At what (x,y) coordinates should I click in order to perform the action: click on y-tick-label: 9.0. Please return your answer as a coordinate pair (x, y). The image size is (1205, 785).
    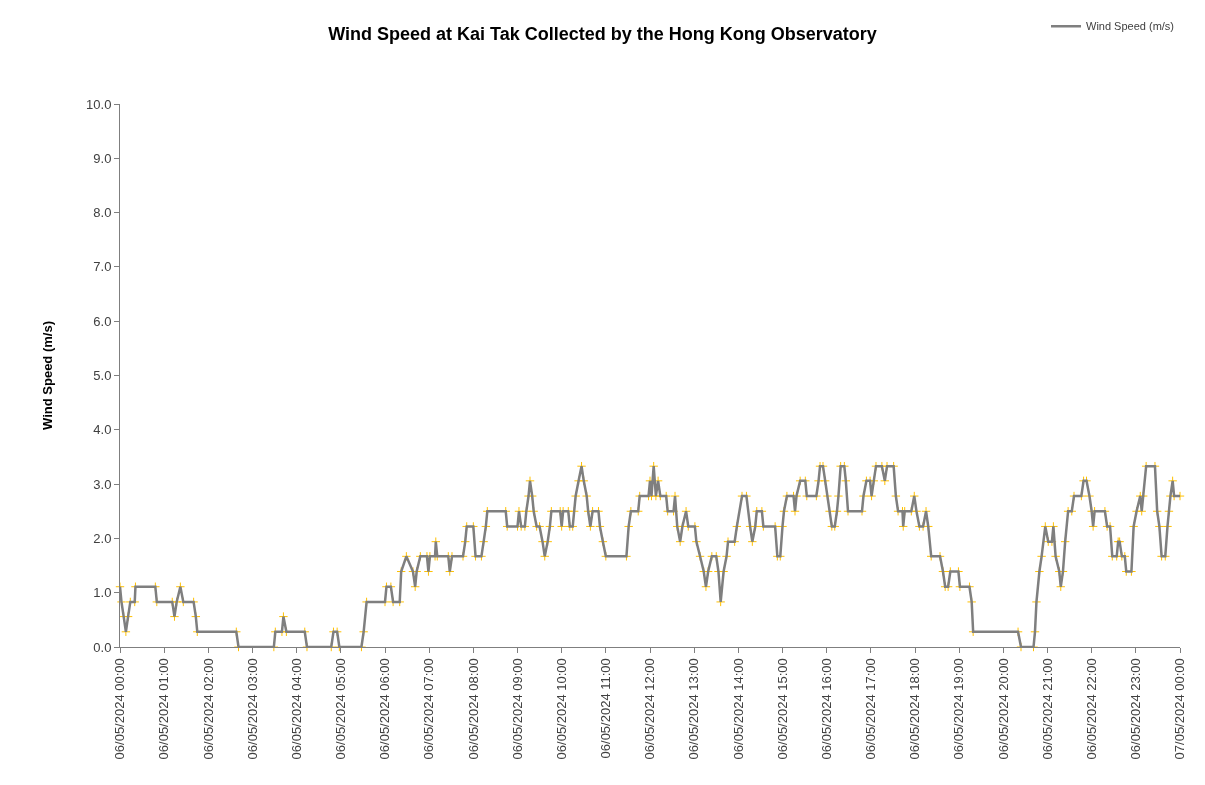
    Looking at the image, I should click on (102, 158).